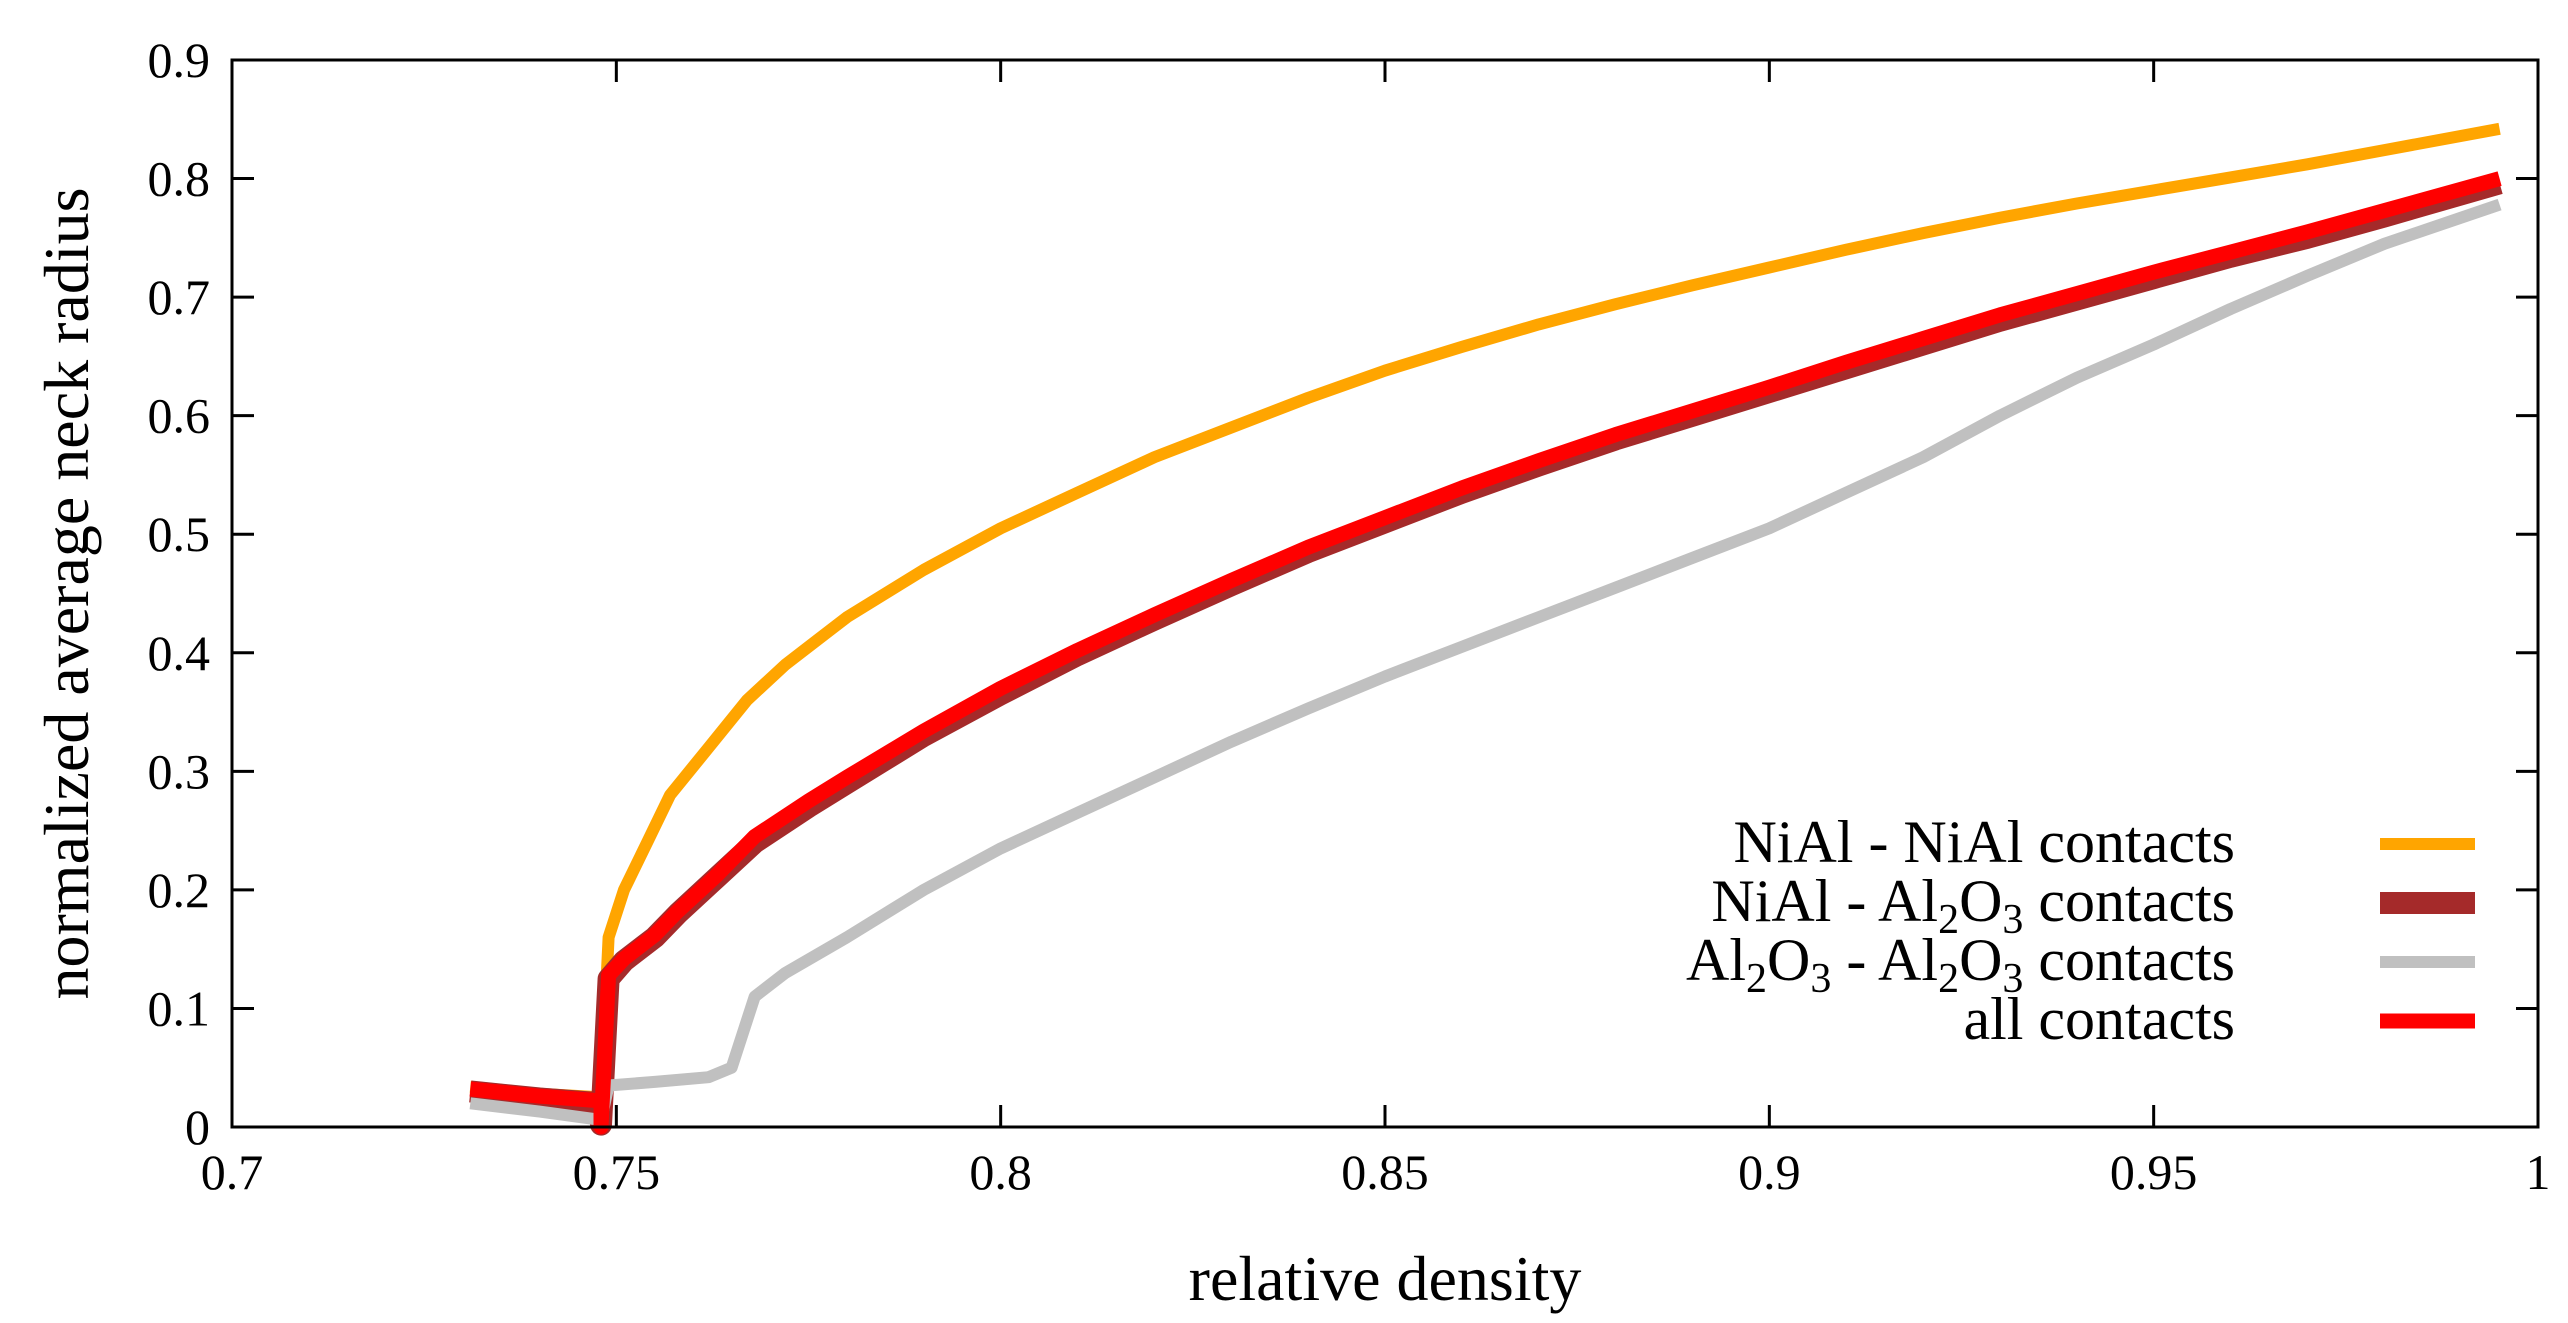 The height and width of the screenshot is (1323, 2568). I want to click on y-tick-label: 0.4, so click(179, 653).